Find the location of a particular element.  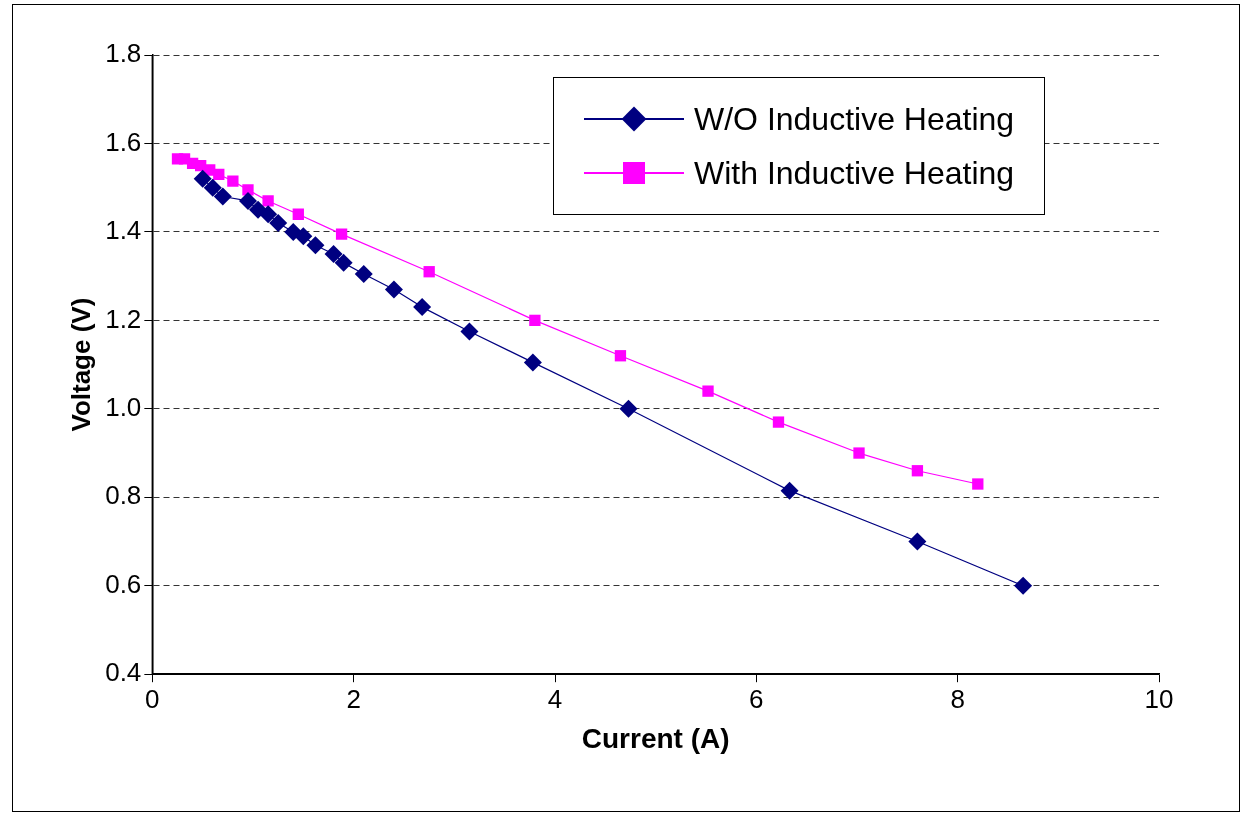

y-axis-title: Voltage (V) is located at coordinates (80, 364).